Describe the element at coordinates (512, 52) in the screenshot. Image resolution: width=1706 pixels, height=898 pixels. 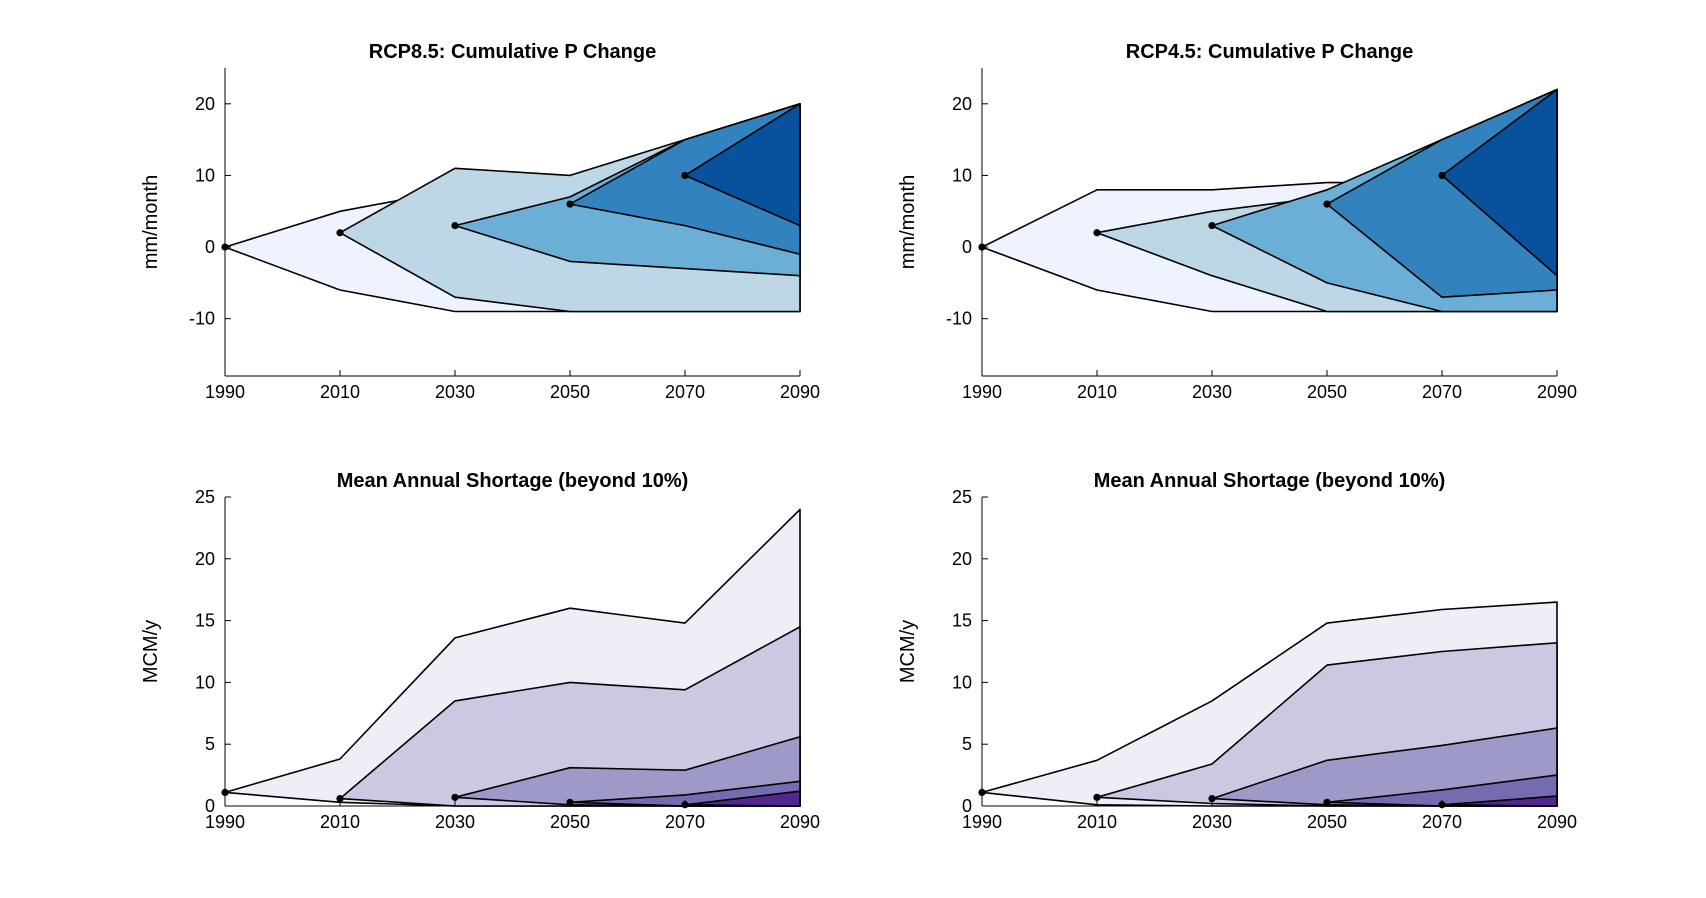
I see `chart-title: RCP8.5: Cumulative P Change` at that location.